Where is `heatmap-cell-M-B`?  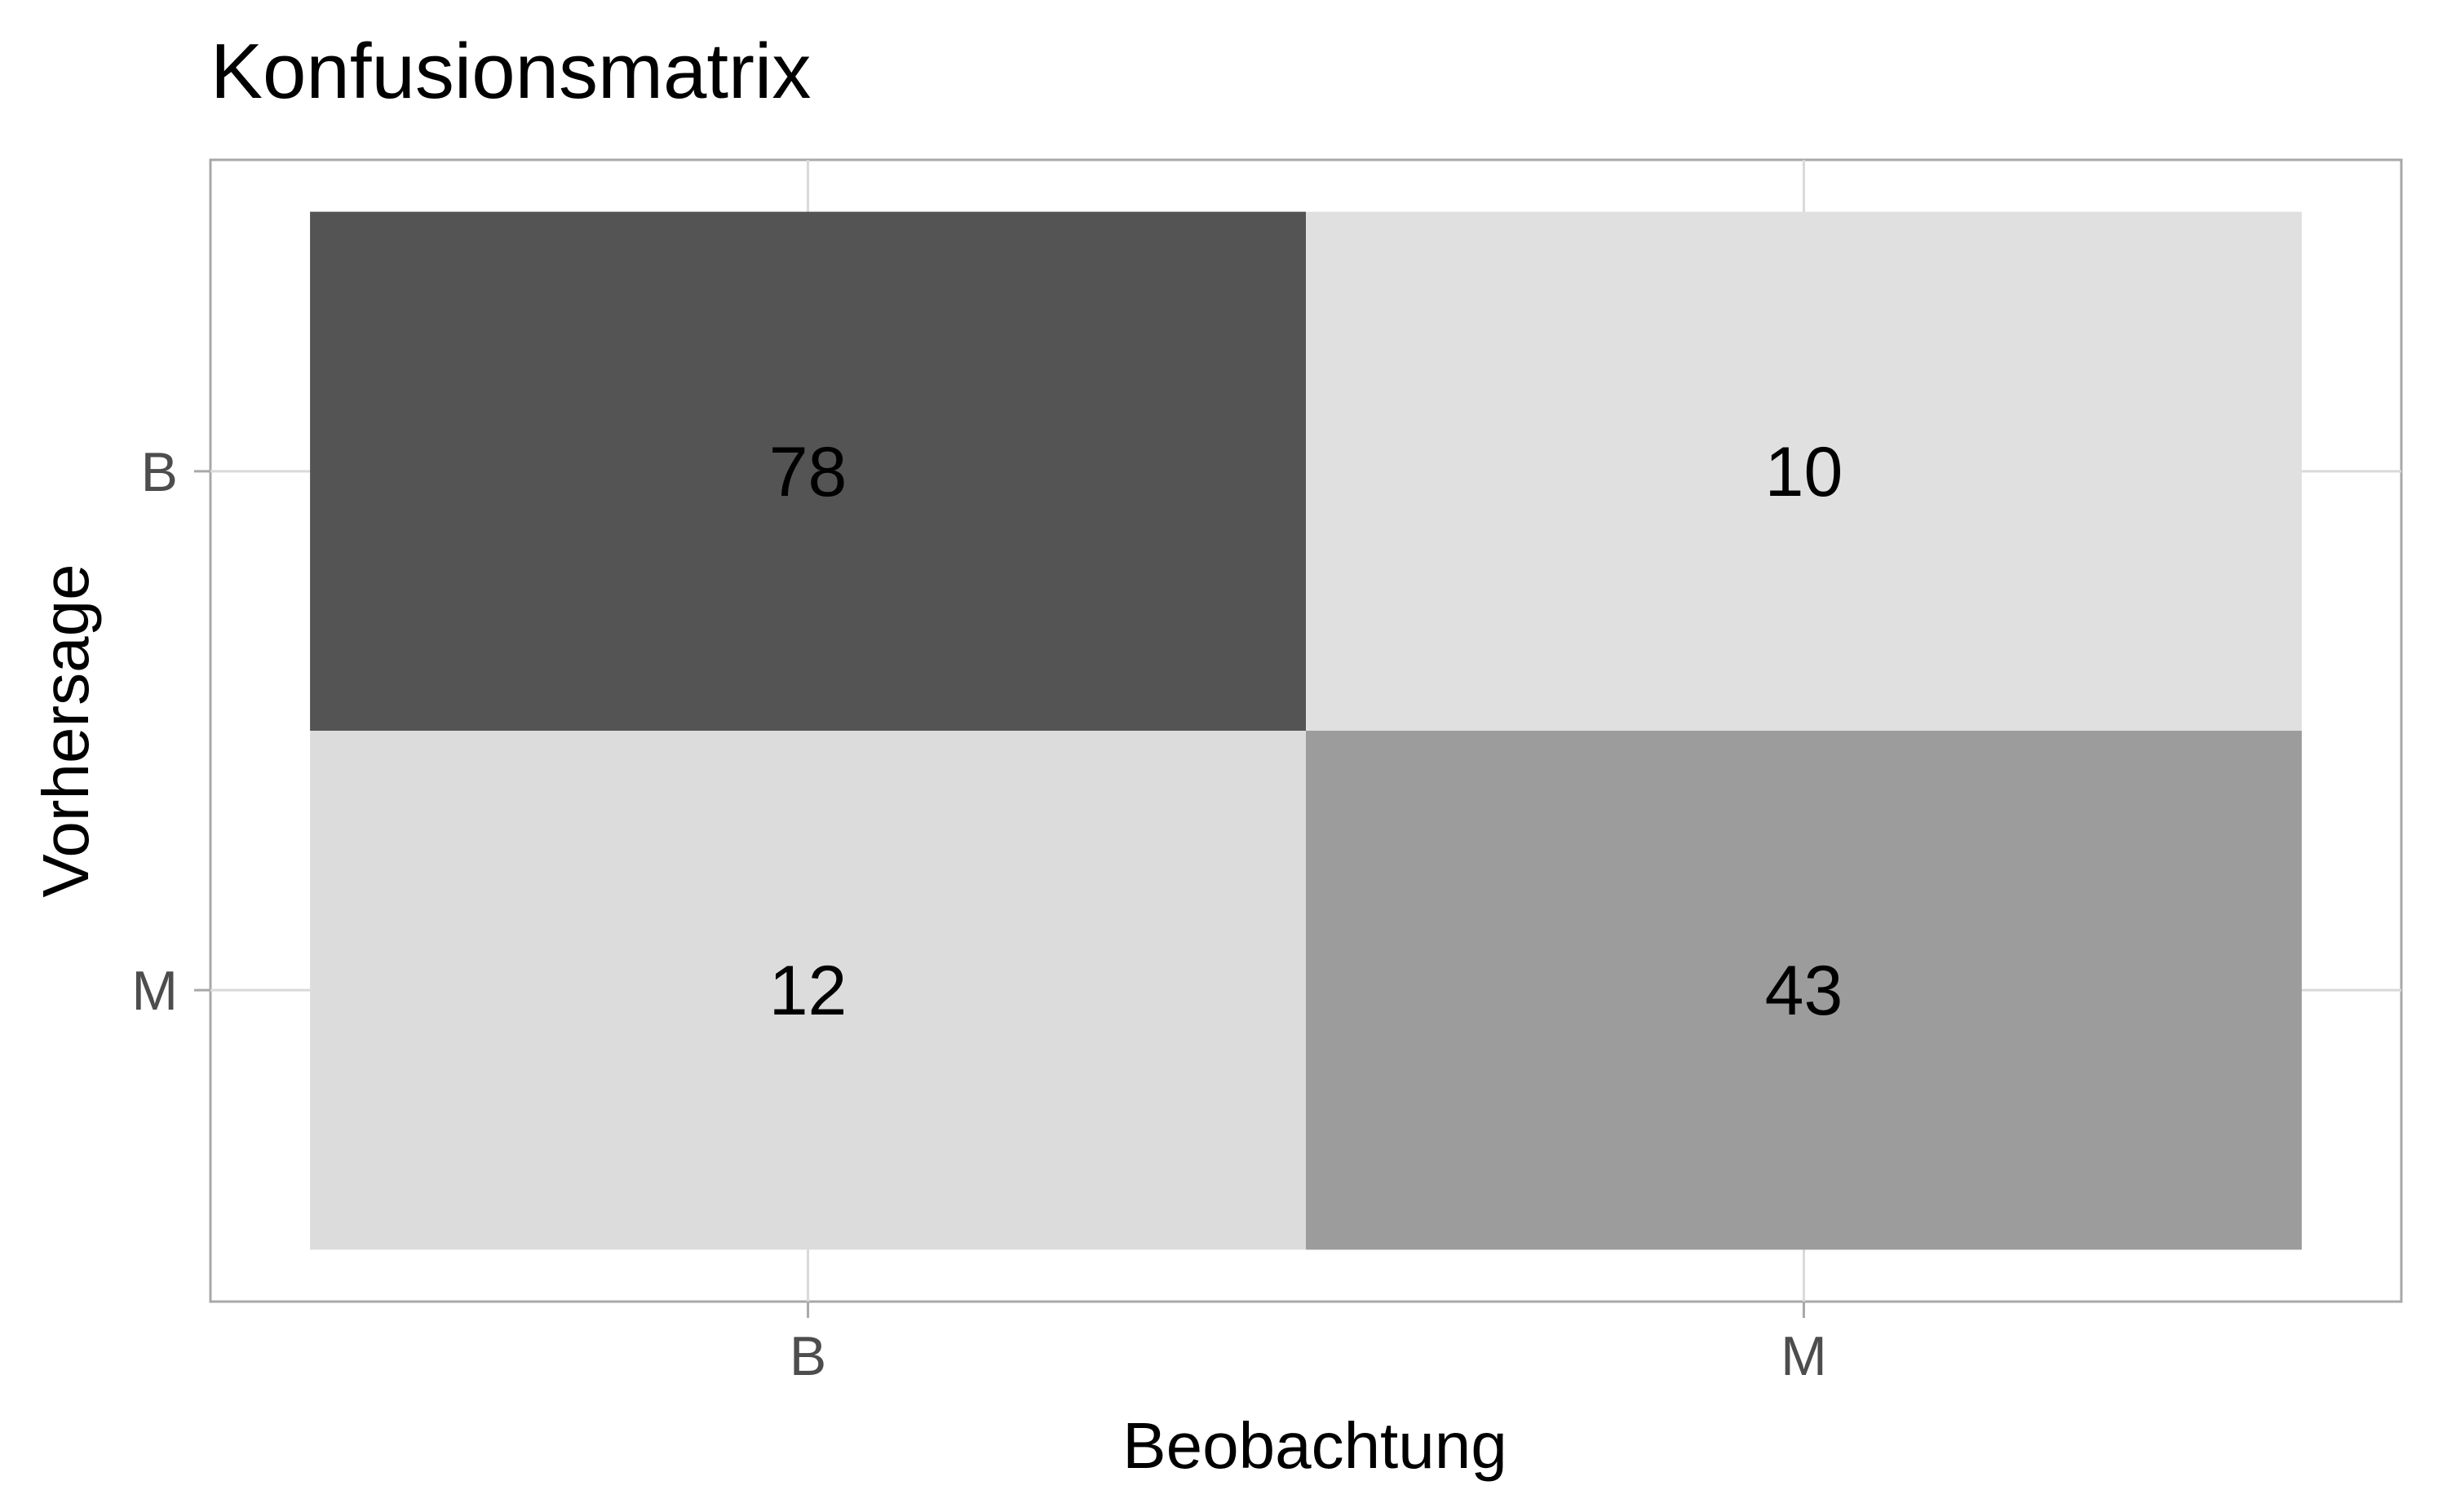
heatmap-cell-M-B is located at coordinates (1804, 471).